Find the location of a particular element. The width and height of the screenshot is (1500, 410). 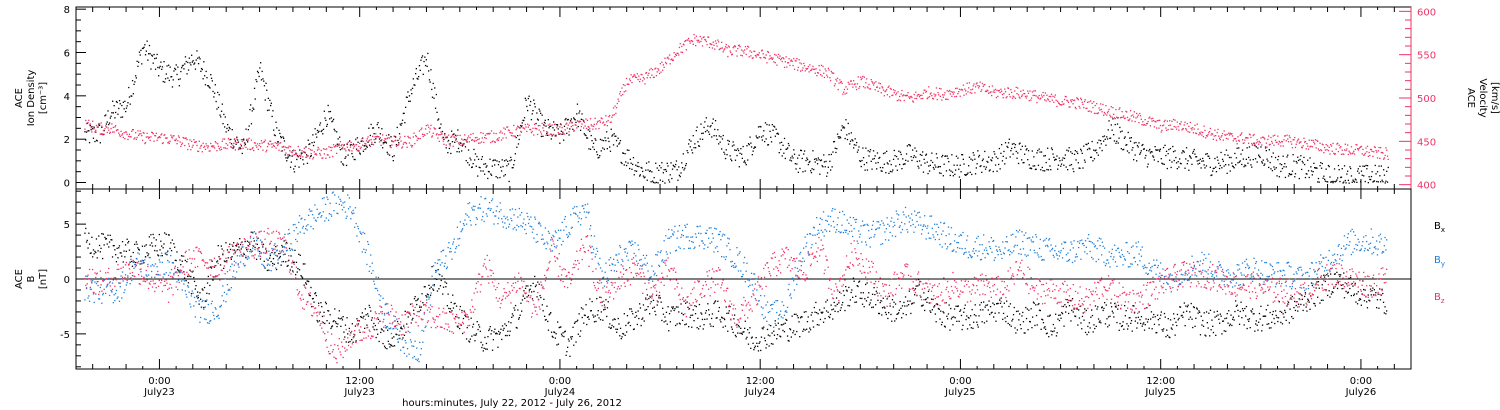

velocity-tick-label: 500 is located at coordinates (1426, 99).